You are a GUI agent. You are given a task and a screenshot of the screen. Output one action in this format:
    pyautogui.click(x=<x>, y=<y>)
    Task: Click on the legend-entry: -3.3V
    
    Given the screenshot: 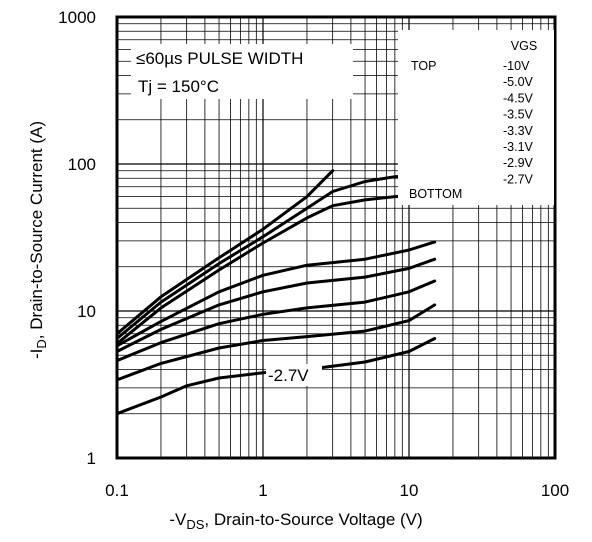 What is the action you would take?
    pyautogui.click(x=518, y=131)
    